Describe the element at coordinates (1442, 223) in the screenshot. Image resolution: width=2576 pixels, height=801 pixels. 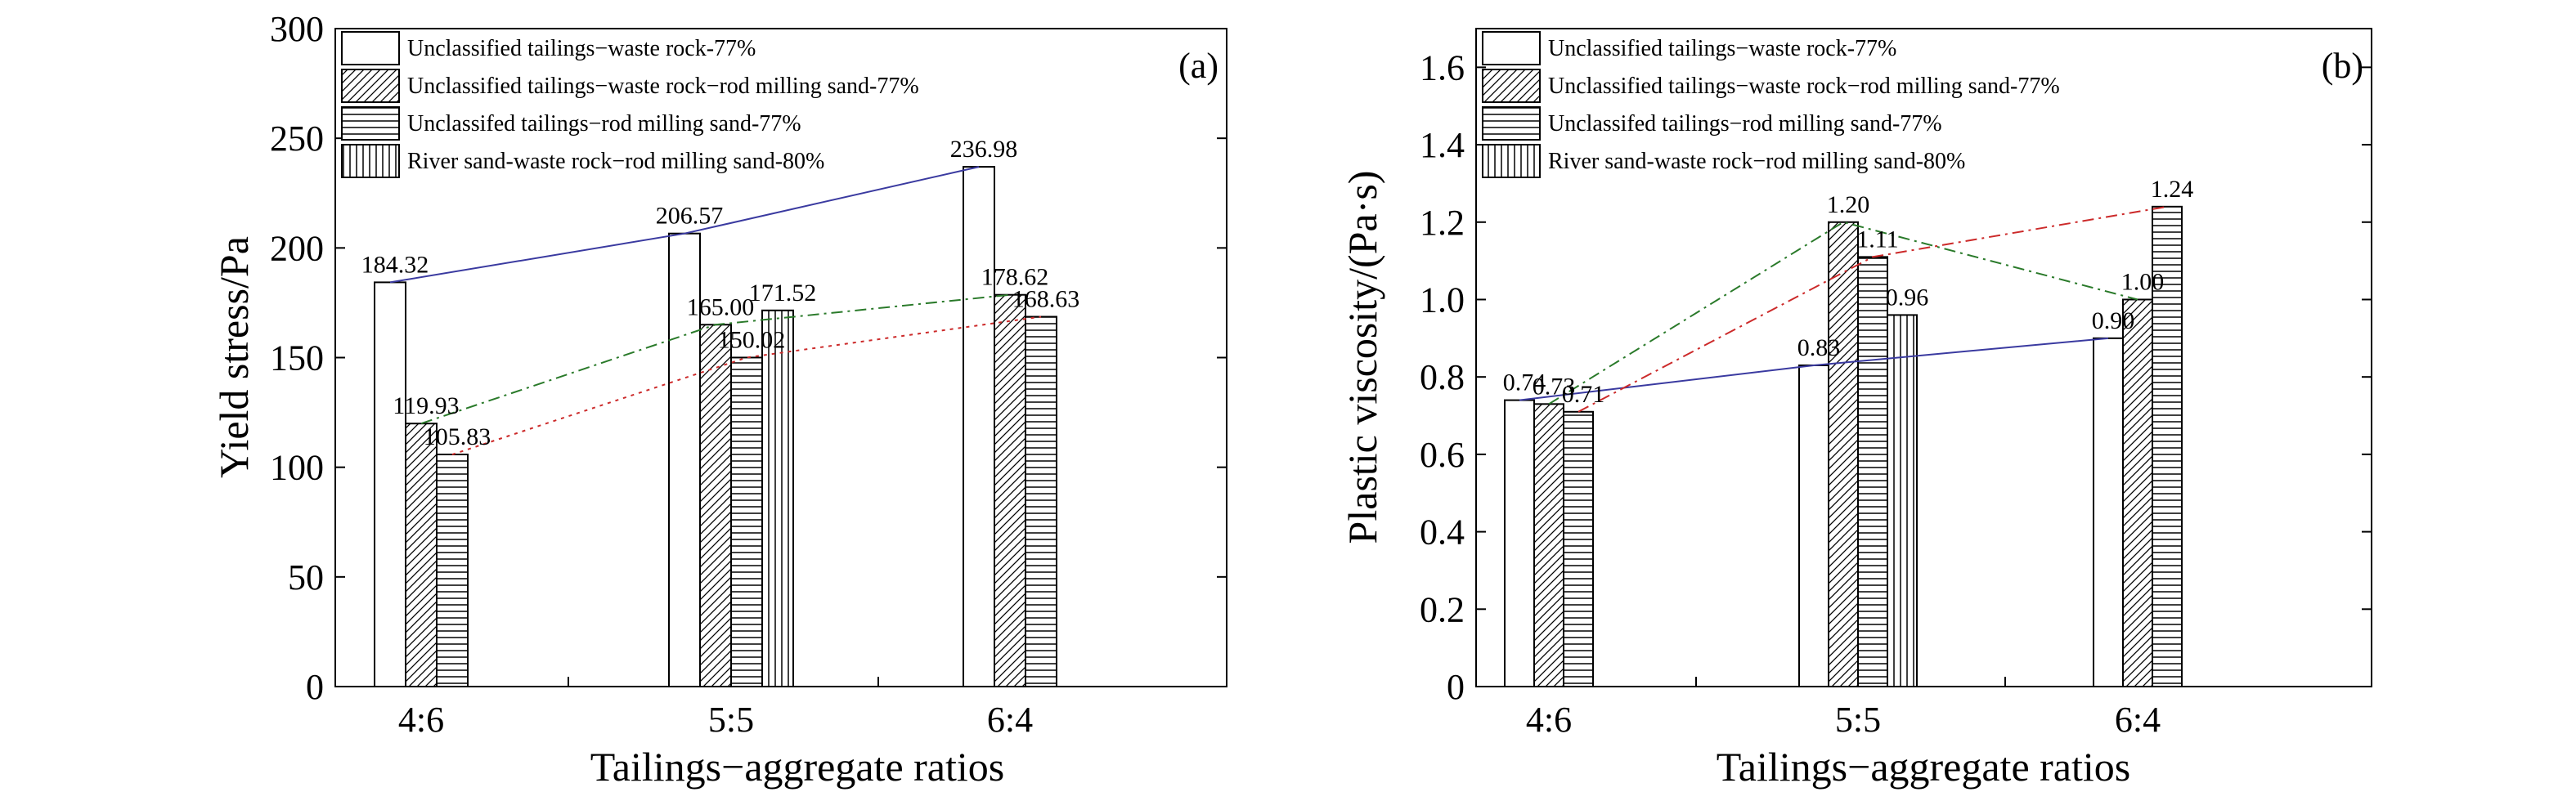
I see `y-tick-label: 1.2` at that location.